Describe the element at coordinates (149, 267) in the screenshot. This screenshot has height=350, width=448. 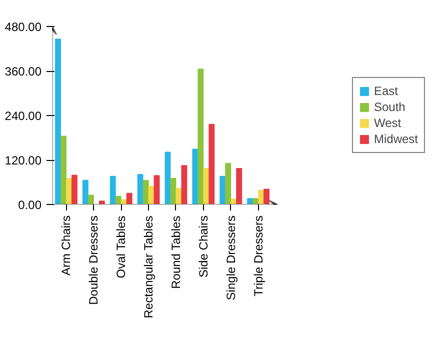
I see `x-tick-label: Rectangular Tables` at that location.